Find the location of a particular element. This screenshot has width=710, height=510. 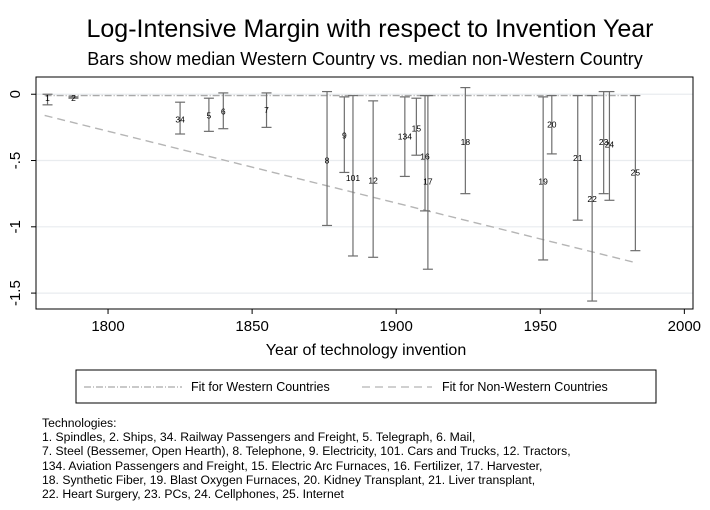

legend-label-nonwestern: Fit for Non-Western Countries is located at coordinates (525, 387).